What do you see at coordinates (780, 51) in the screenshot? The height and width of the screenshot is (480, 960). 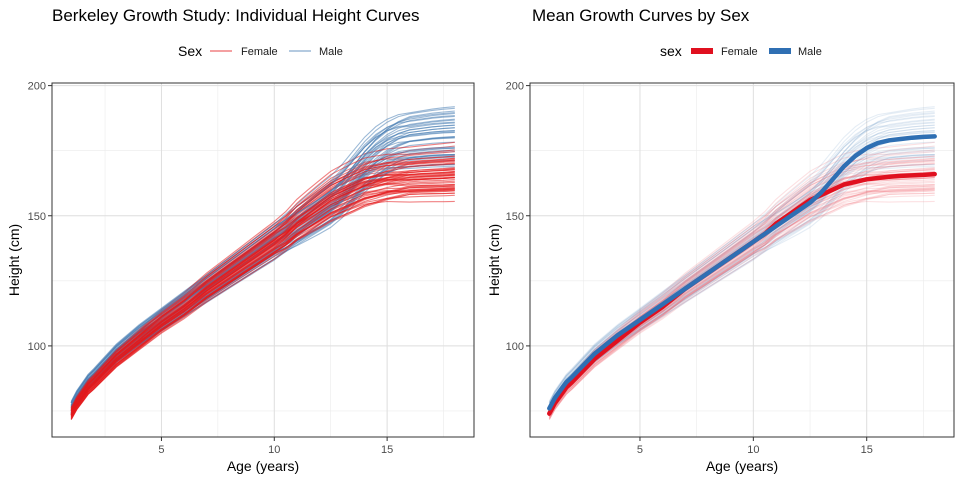 I see `legend-key-male` at bounding box center [780, 51].